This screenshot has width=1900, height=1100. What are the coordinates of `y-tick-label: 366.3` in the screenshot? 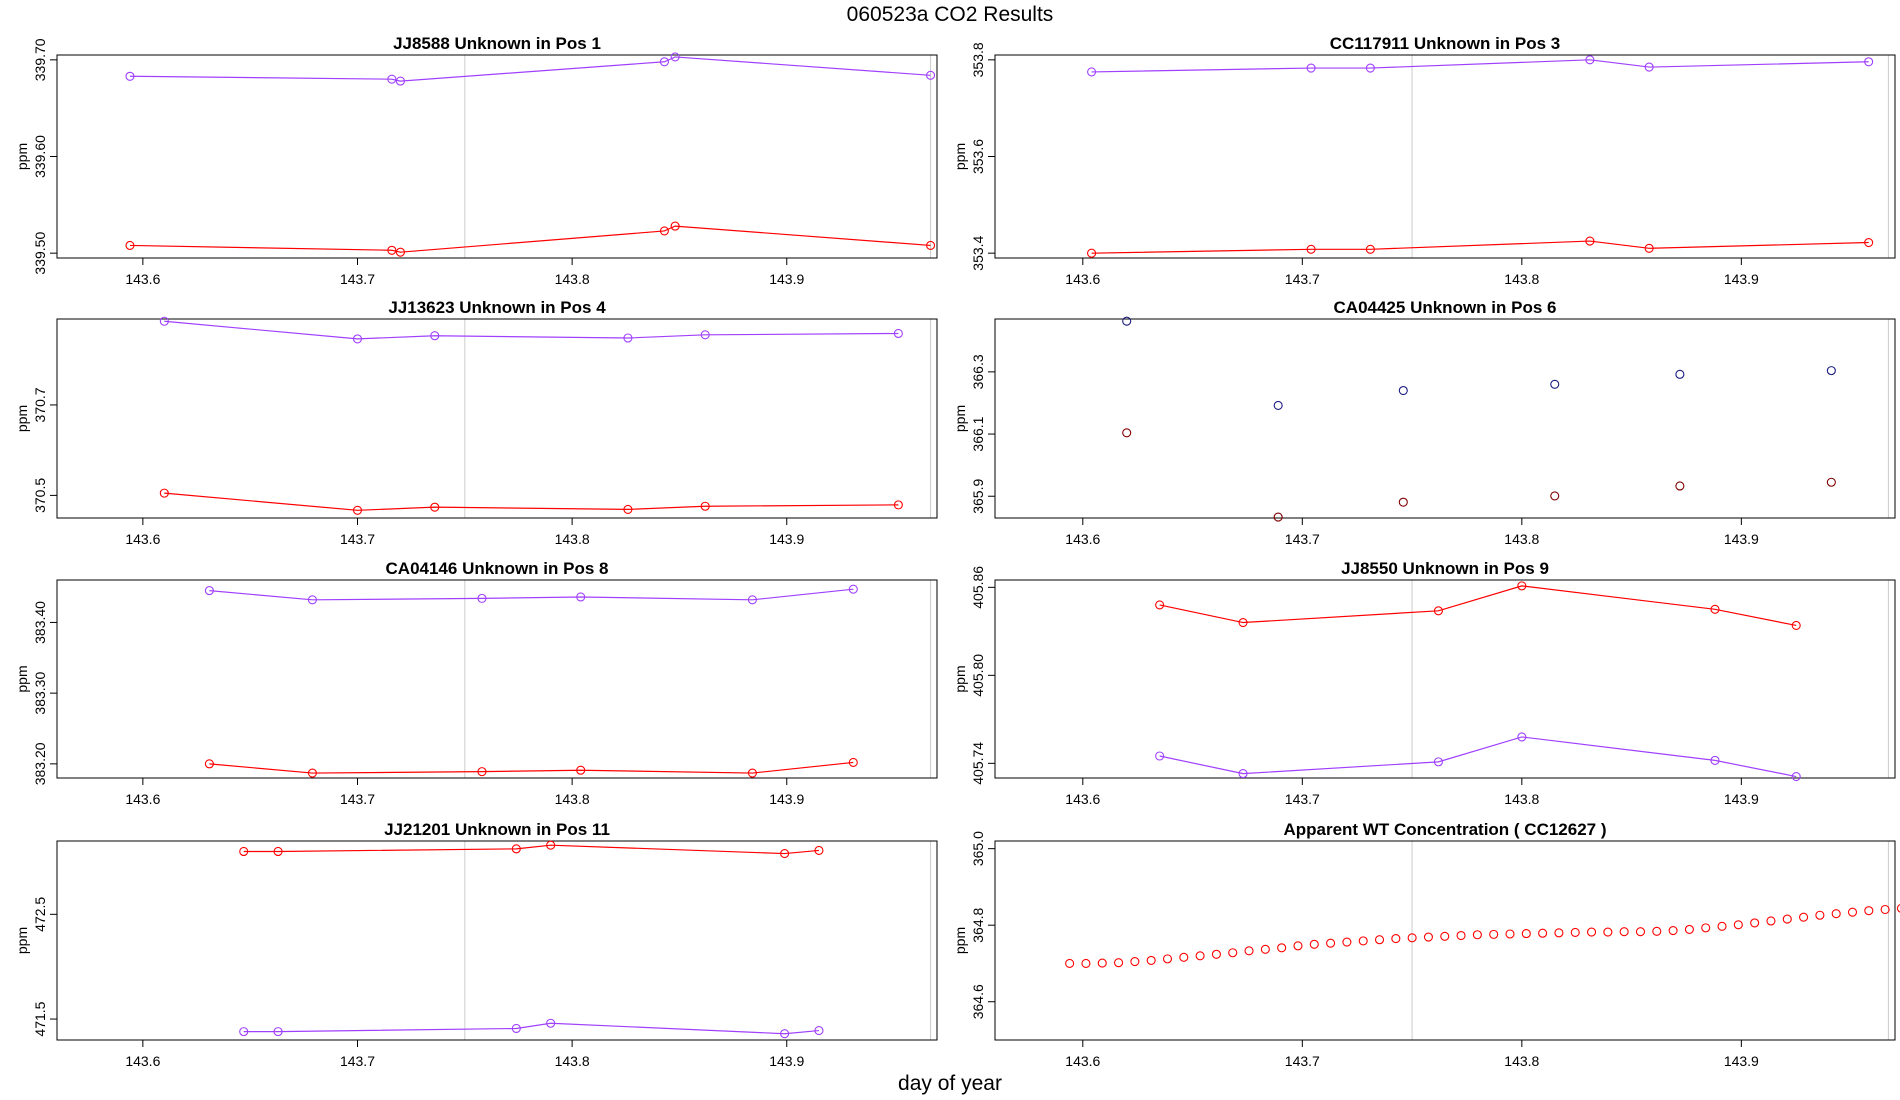 It's located at (978, 371).